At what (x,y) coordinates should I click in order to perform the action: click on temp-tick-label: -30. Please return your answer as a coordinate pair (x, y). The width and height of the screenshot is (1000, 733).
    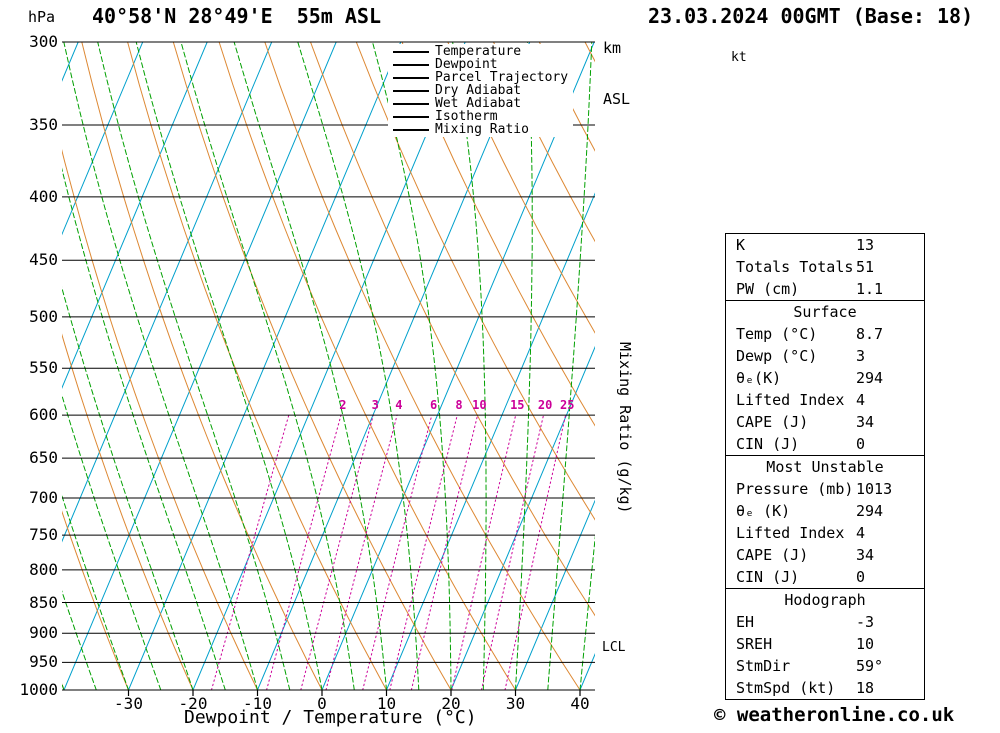
    Looking at the image, I should click on (128, 703).